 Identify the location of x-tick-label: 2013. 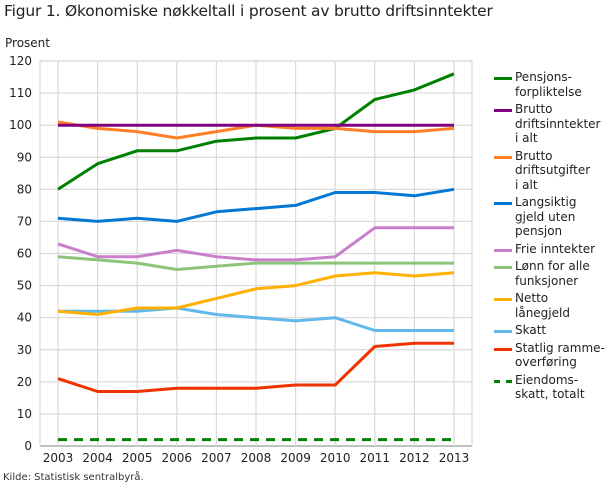
(454, 458).